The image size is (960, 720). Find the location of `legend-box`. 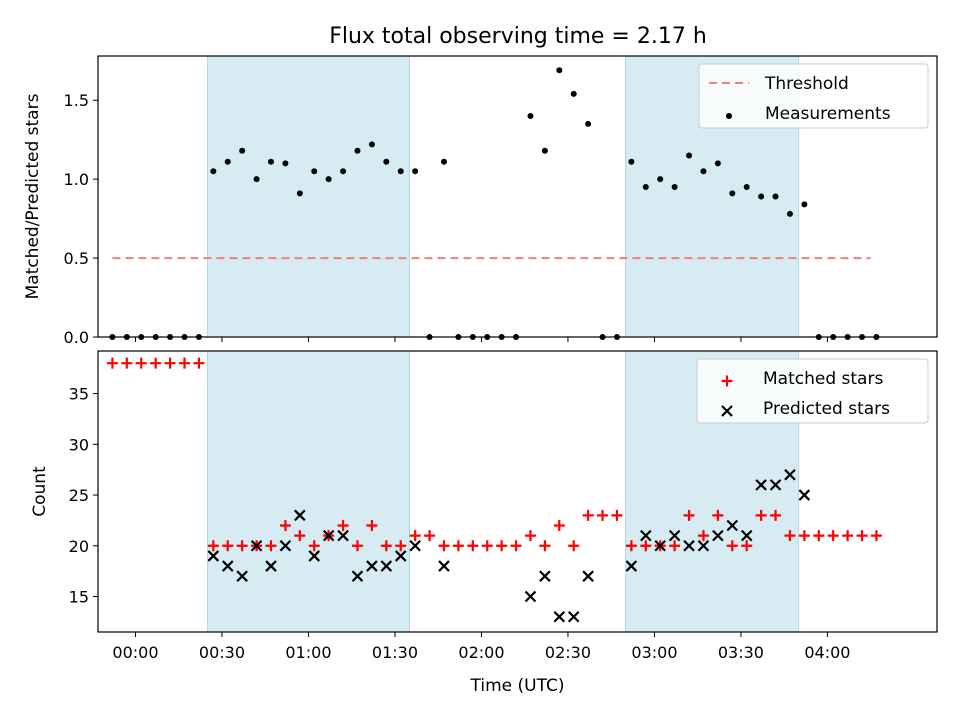

legend-box is located at coordinates (812, 391).